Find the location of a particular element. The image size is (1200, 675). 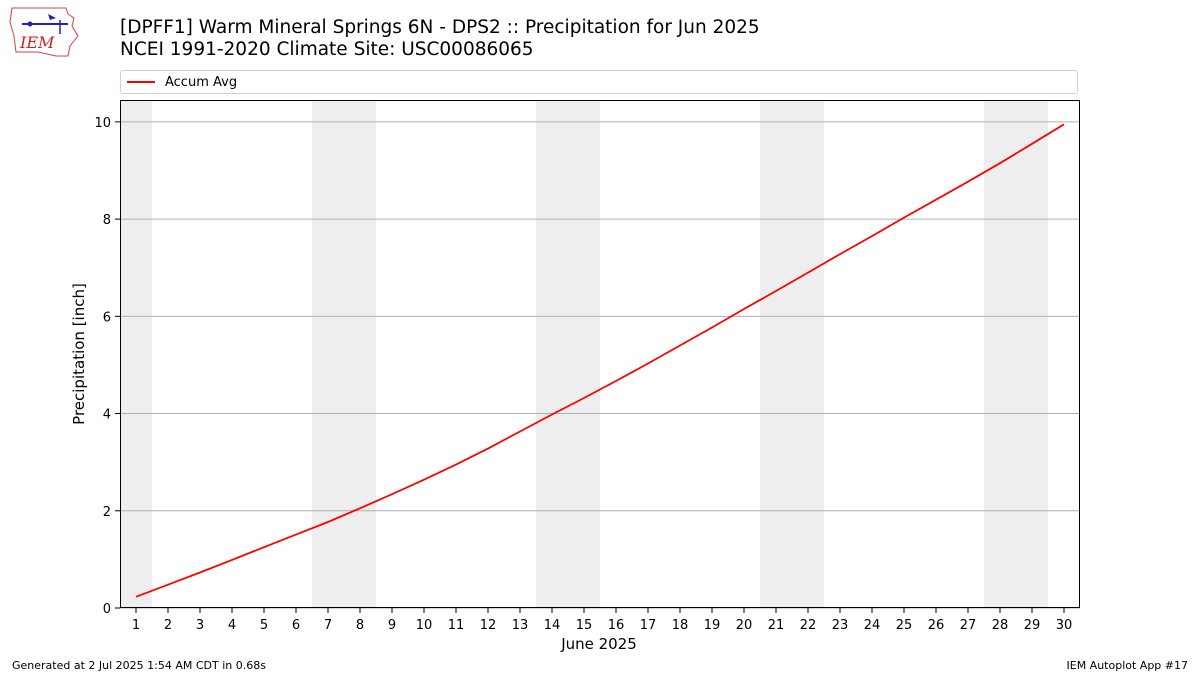

x-tick-label-17: 17 is located at coordinates (648, 625).